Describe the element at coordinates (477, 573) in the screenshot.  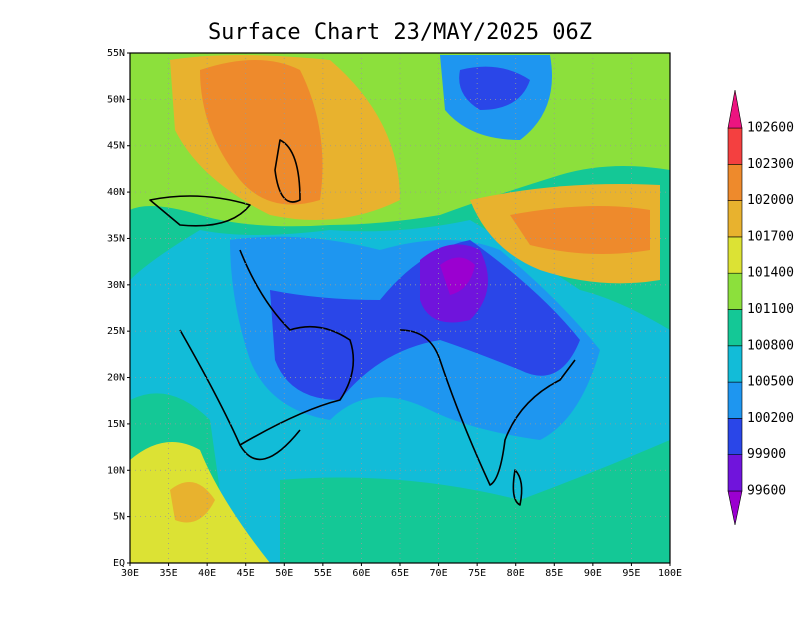
I see `x-tick-label: 75E` at that location.